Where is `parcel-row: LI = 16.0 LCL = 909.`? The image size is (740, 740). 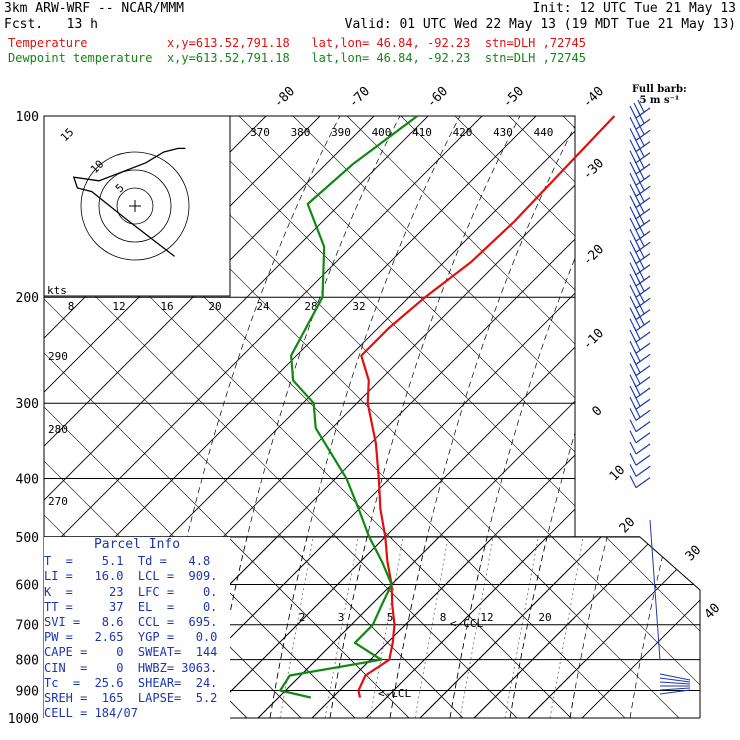 parcel-row: LI = 16.0 LCL = 909. is located at coordinates (131, 576).